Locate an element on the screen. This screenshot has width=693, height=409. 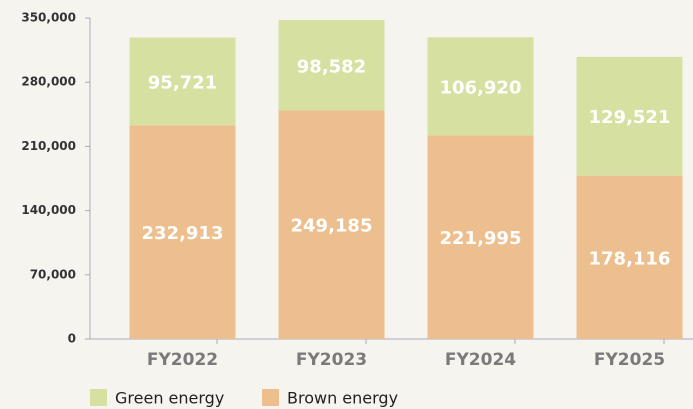
data-label: 98,582 is located at coordinates (331, 66).